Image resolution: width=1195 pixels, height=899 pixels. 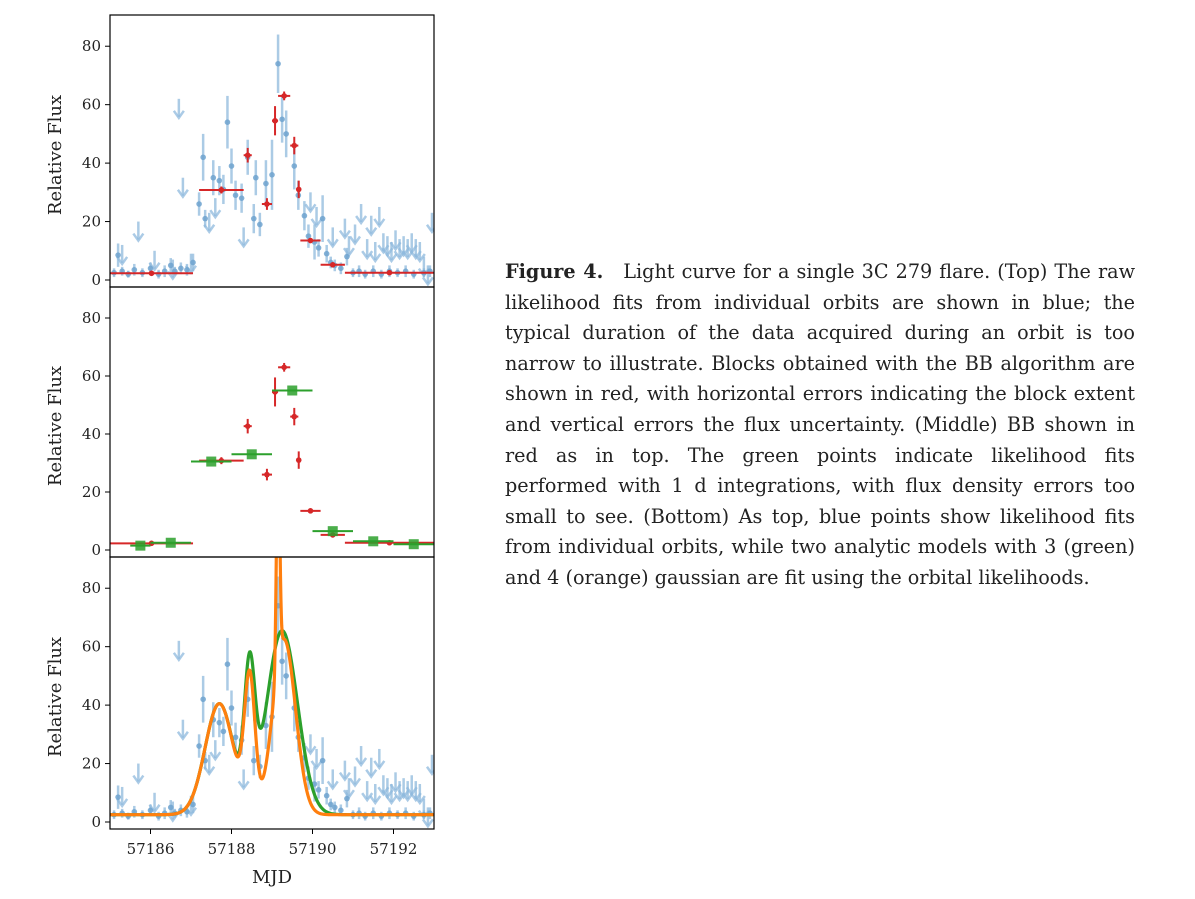 What do you see at coordinates (272, 687) in the screenshot?
I see `model-4-gaussian-curve` at bounding box center [272, 687].